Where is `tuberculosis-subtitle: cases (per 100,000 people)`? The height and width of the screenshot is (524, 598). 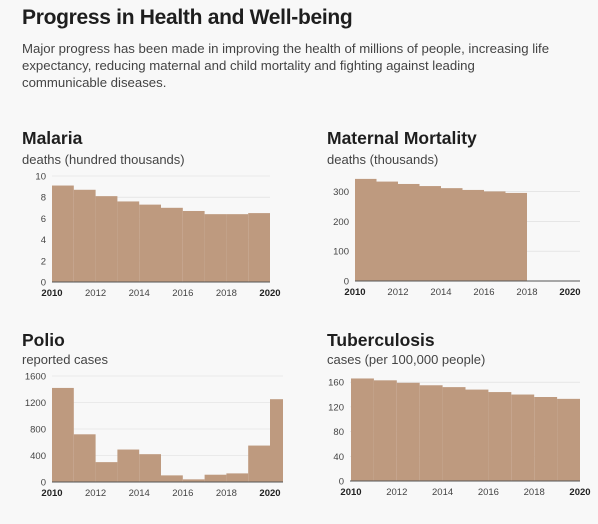 tuberculosis-subtitle: cases (per 100,000 people) is located at coordinates (406, 359).